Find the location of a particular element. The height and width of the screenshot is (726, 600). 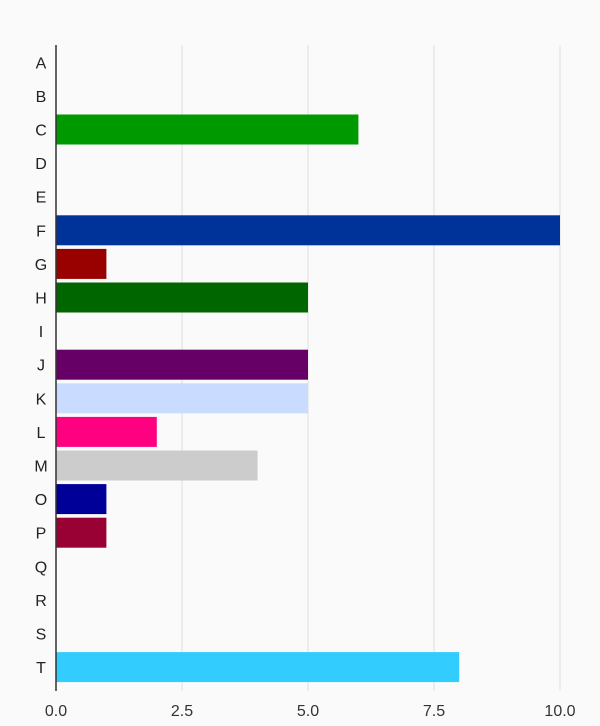

category-label-c: C is located at coordinates (41, 131).